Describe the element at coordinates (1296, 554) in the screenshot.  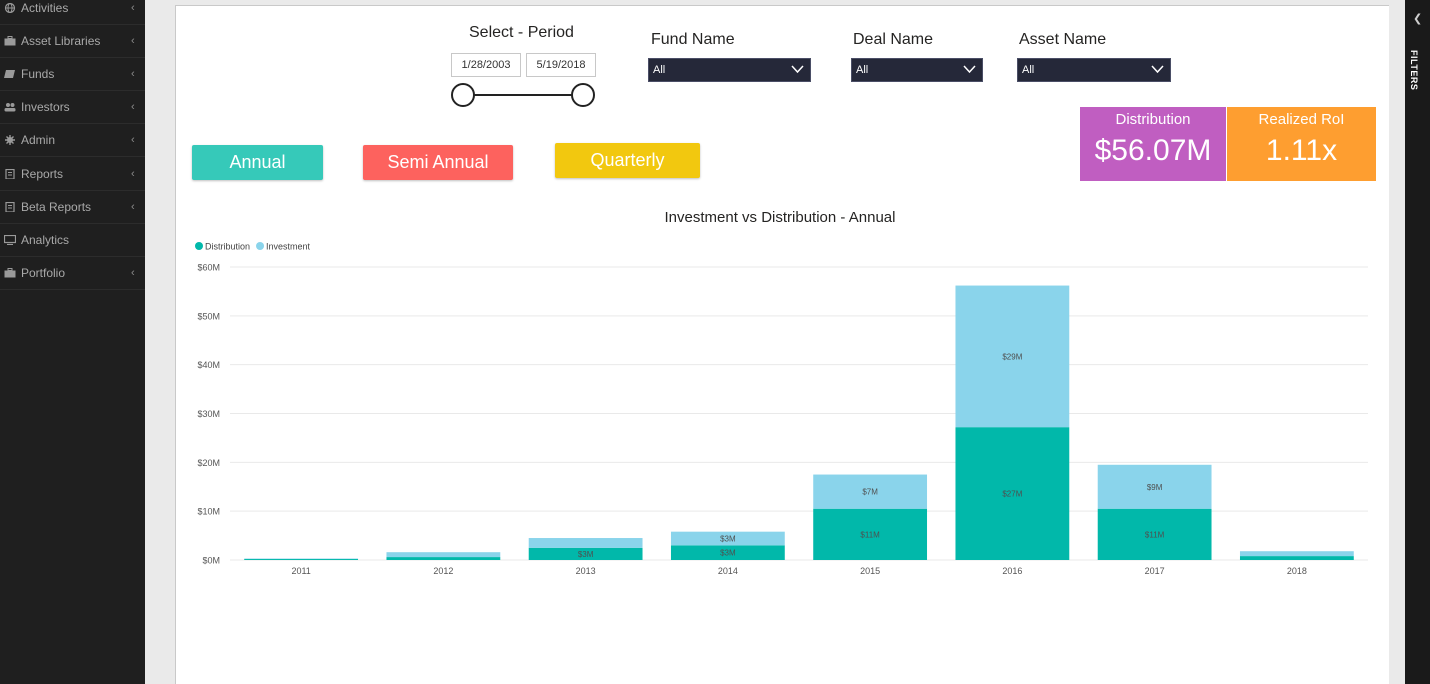
I see `bar-investment-2018` at that location.